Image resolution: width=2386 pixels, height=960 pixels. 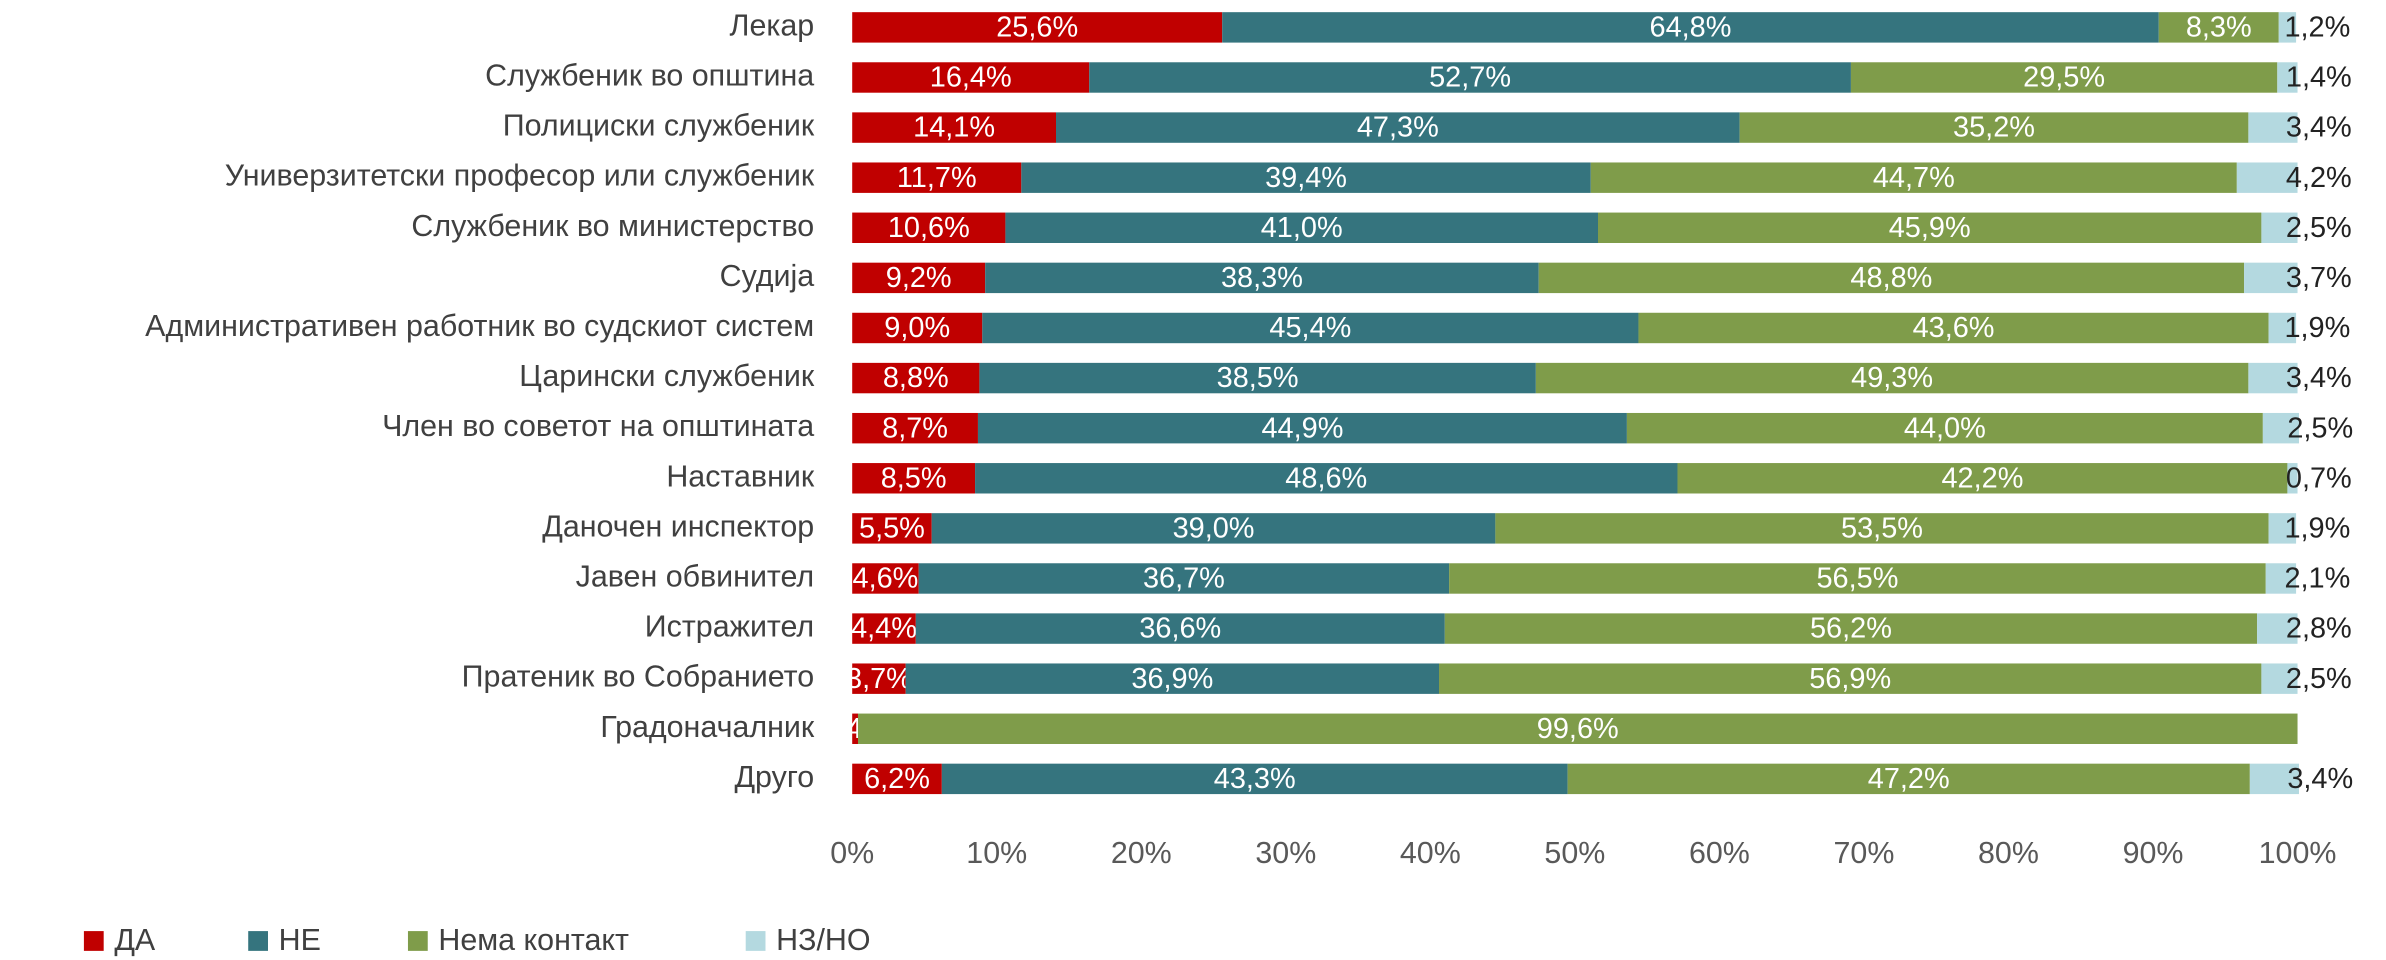 I want to click on value-label: 9,0%, so click(x=917, y=328).